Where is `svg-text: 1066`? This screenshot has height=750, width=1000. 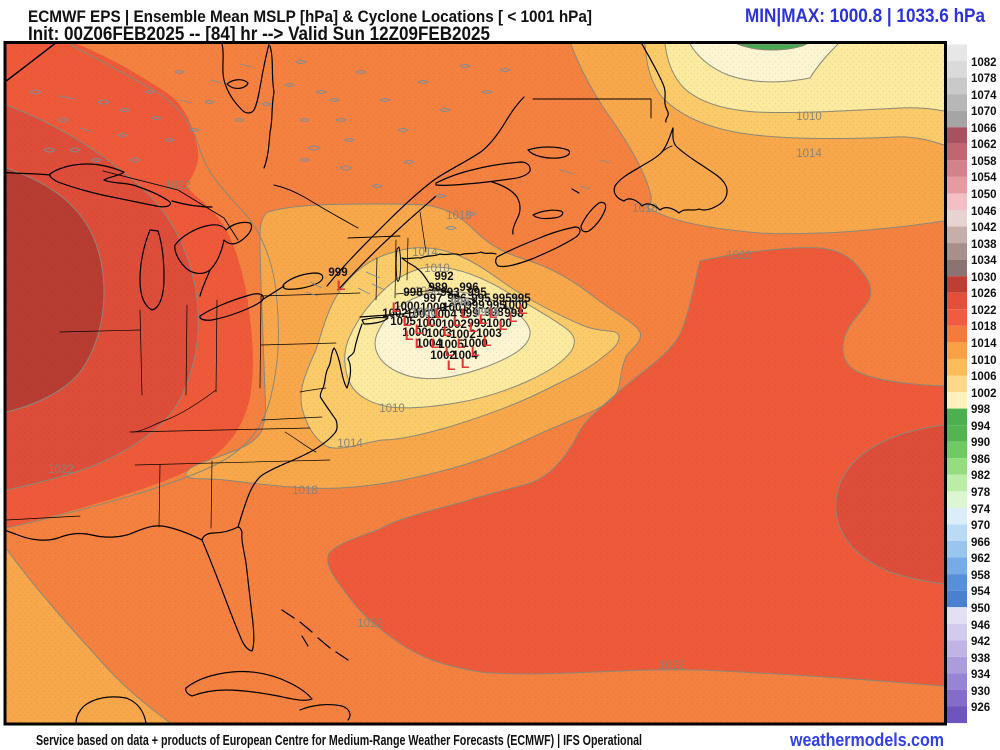 svg-text: 1066 is located at coordinates (984, 129).